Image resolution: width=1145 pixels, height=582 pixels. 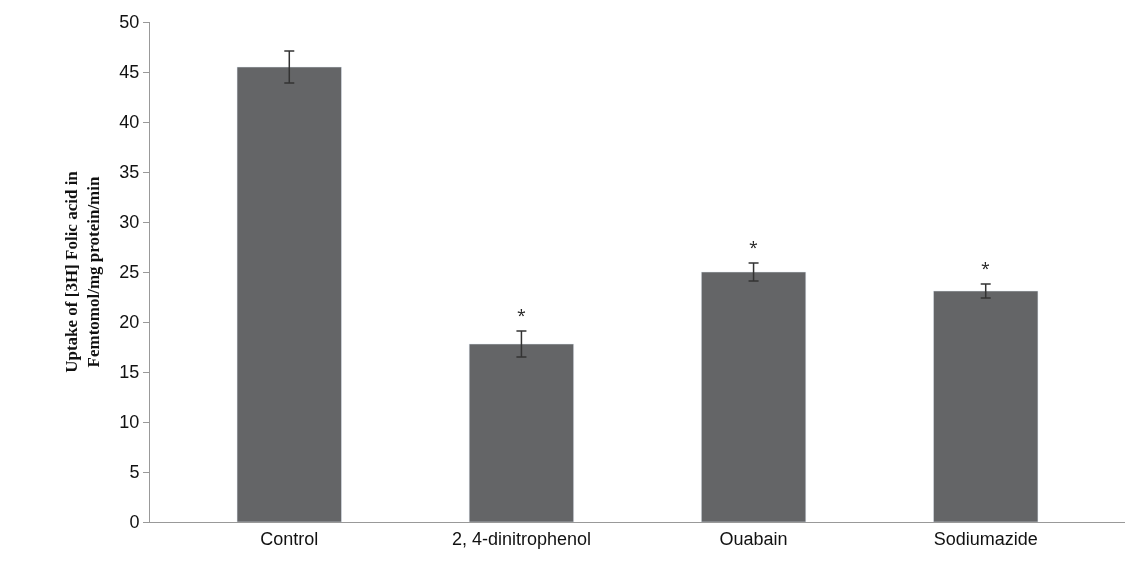 What do you see at coordinates (129, 22) in the screenshot?
I see `y-tick-label: 50` at bounding box center [129, 22].